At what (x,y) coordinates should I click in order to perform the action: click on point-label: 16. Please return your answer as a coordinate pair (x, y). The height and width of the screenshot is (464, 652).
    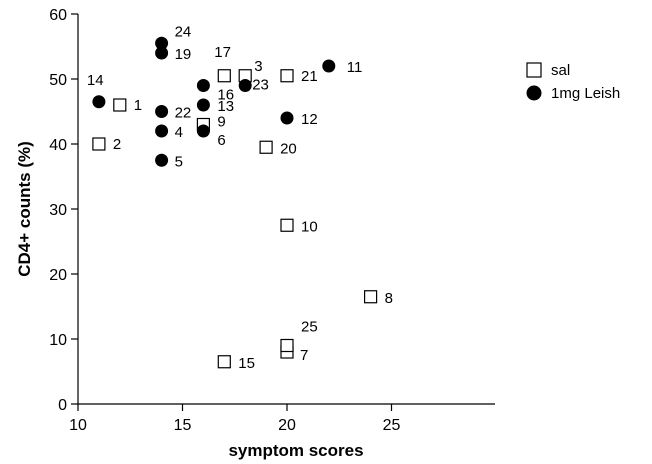
    Looking at the image, I should click on (225, 95).